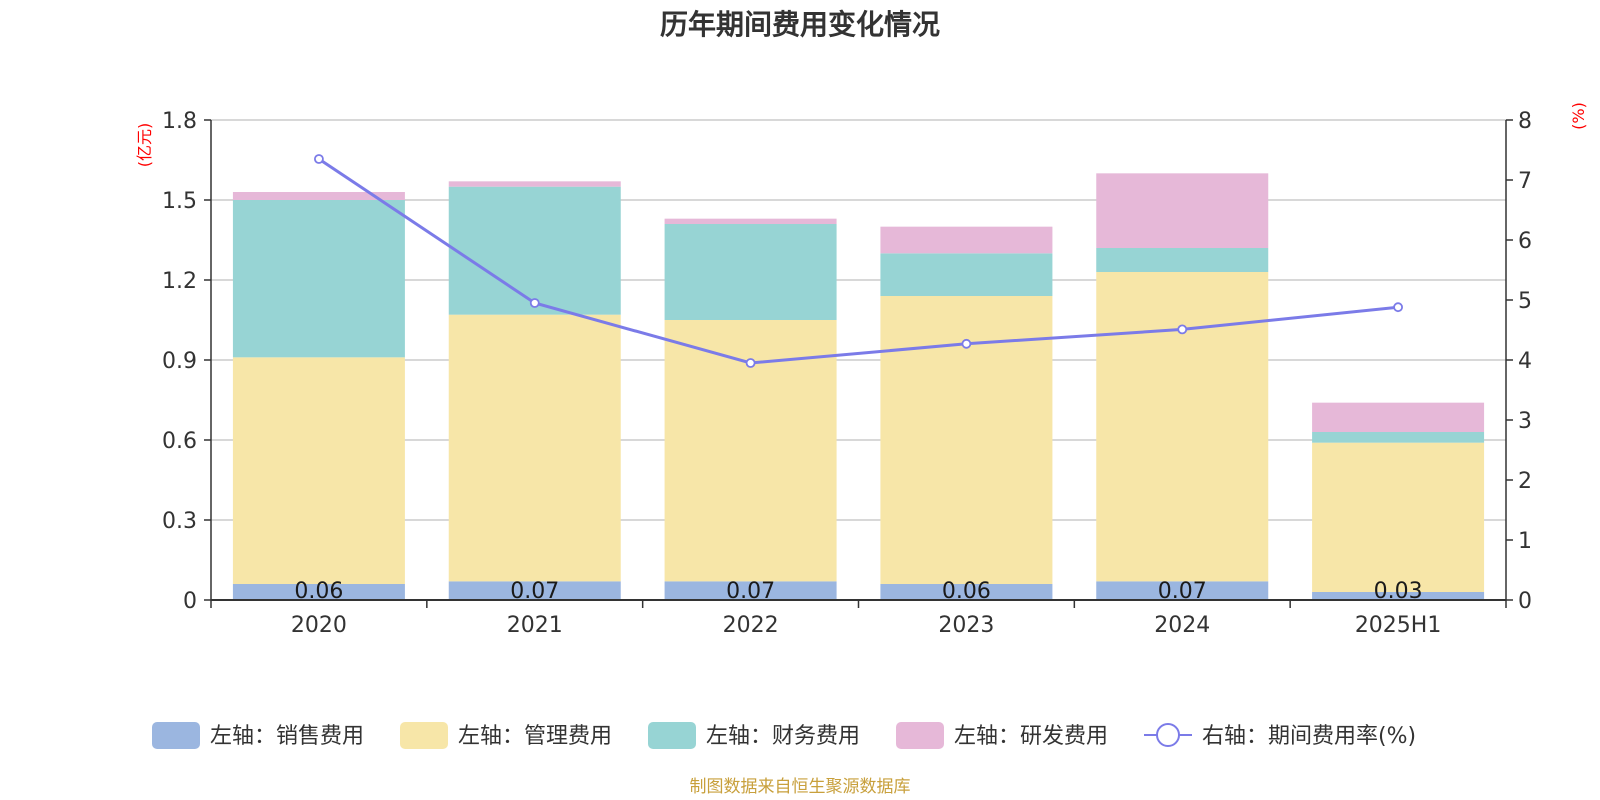  Describe the element at coordinates (535, 625) in the screenshot. I see `x-tick-label: 2021` at that location.